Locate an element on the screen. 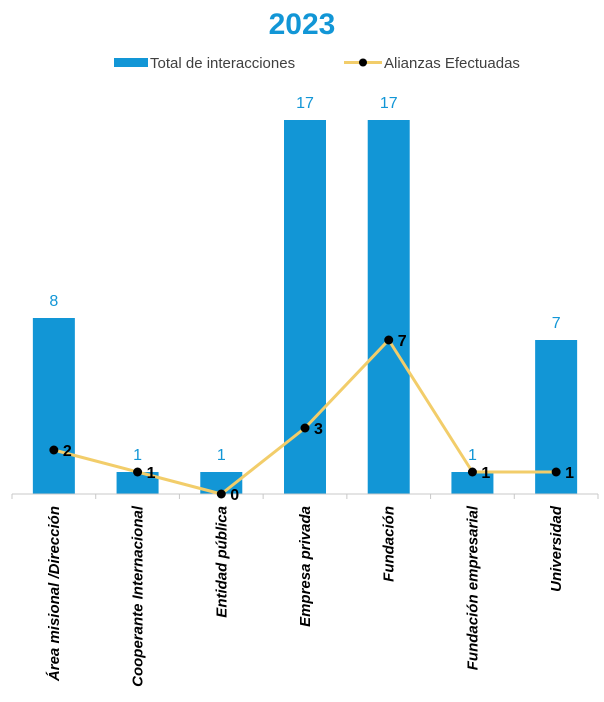 This screenshot has height=702, width=604. line-value-label: 2 is located at coordinates (67, 451).